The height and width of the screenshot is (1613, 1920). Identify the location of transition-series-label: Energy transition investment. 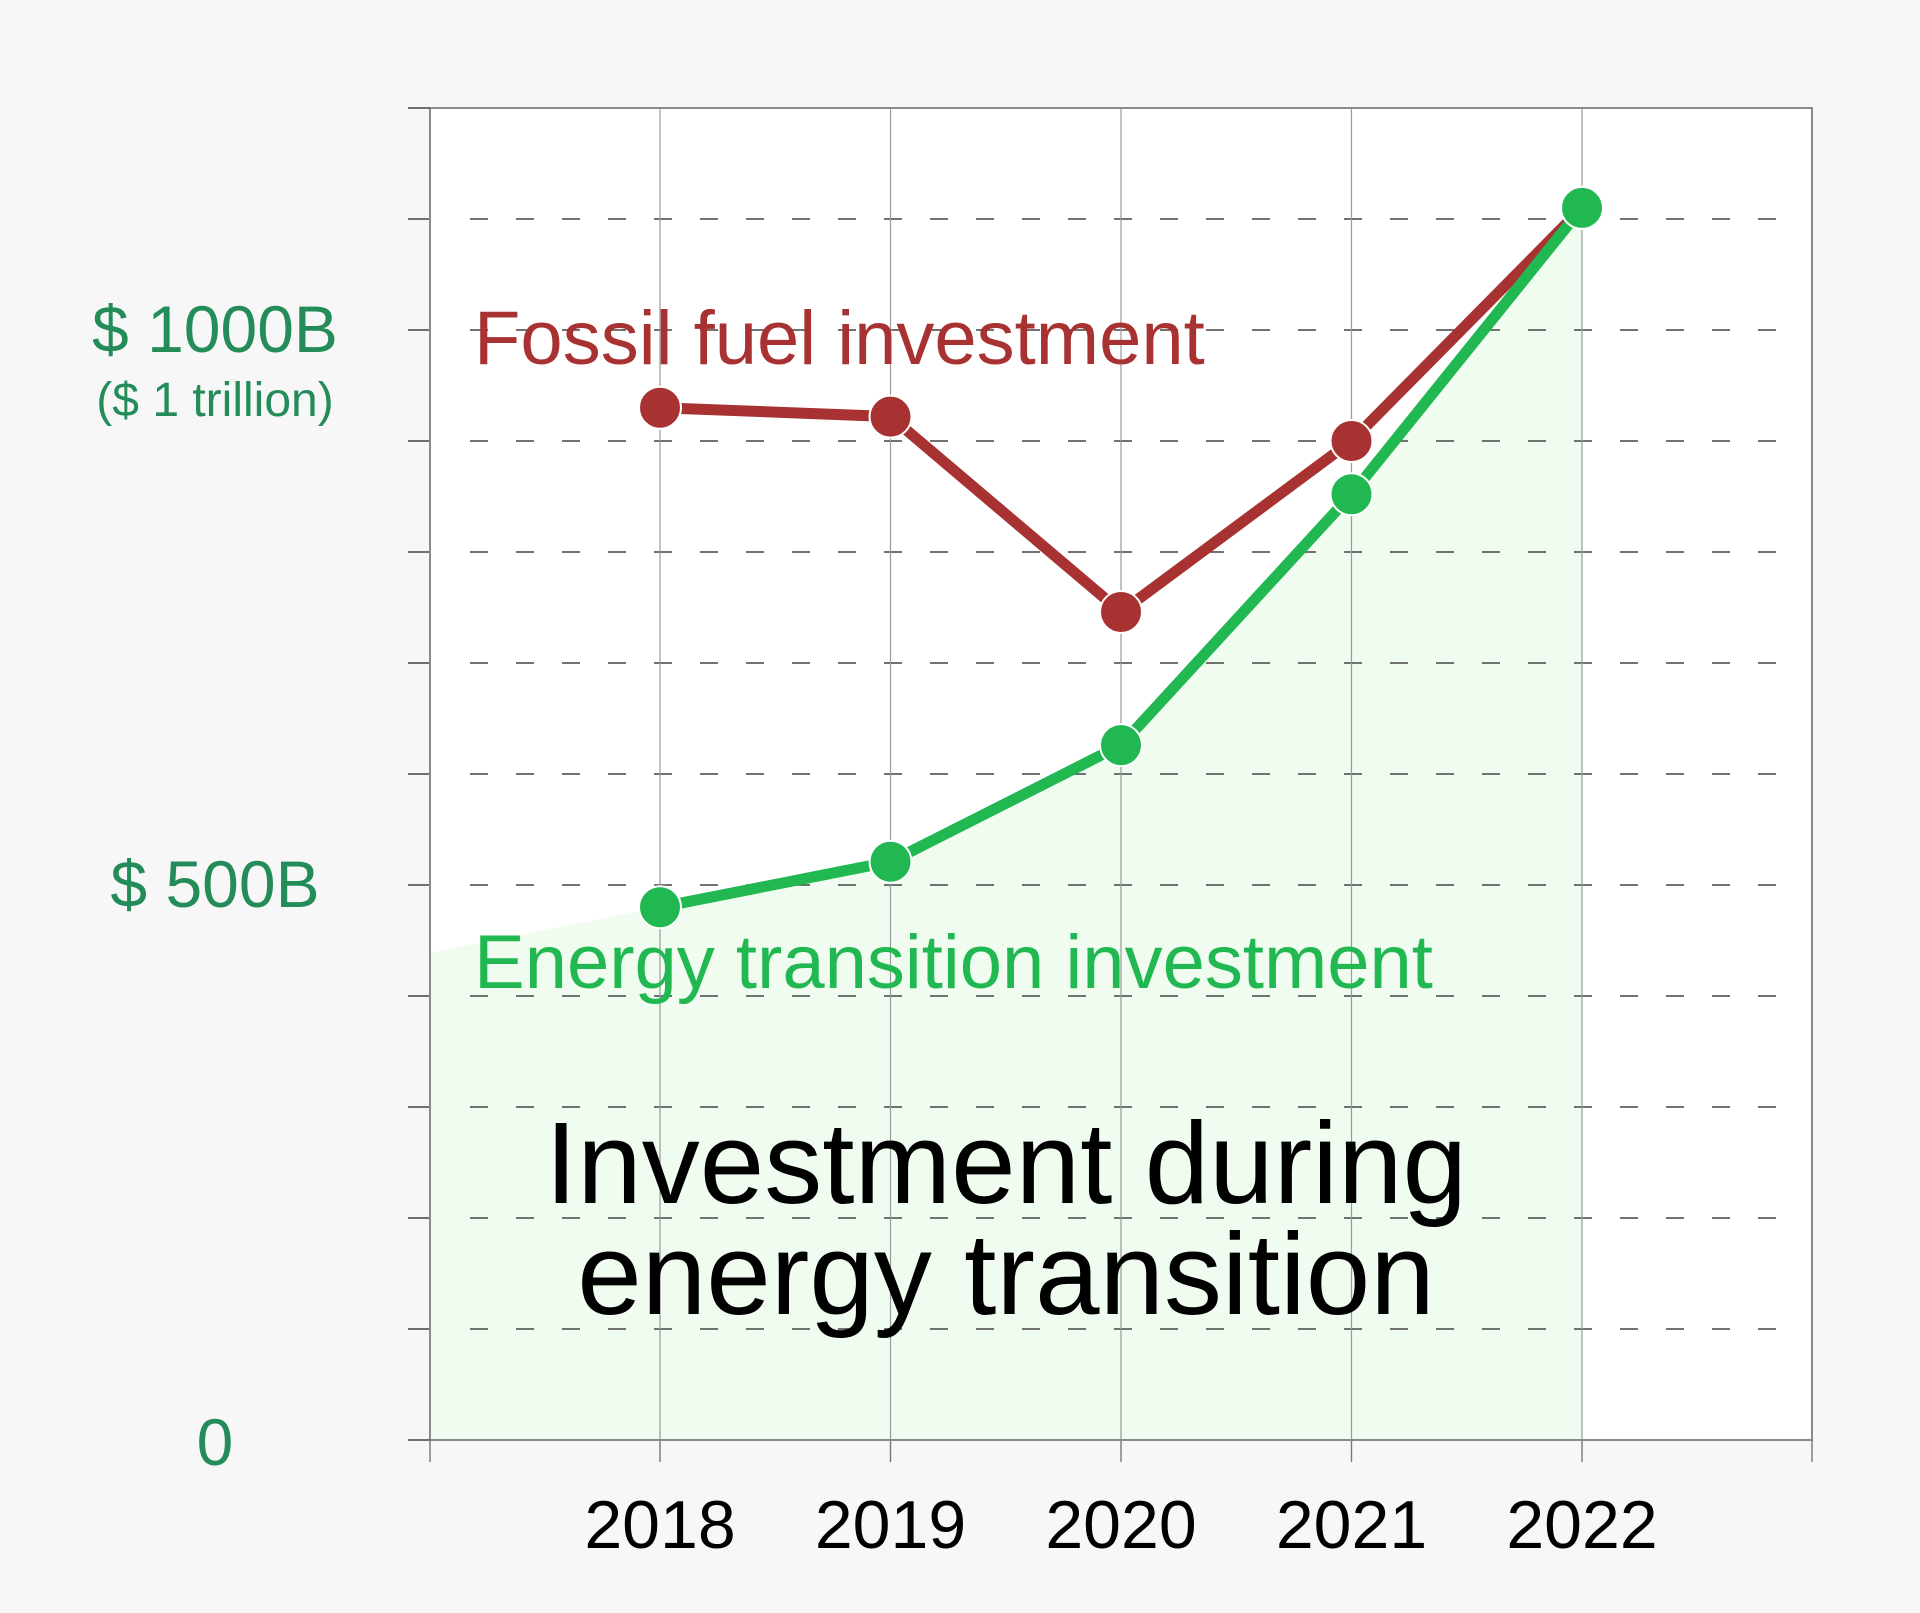
(953, 962).